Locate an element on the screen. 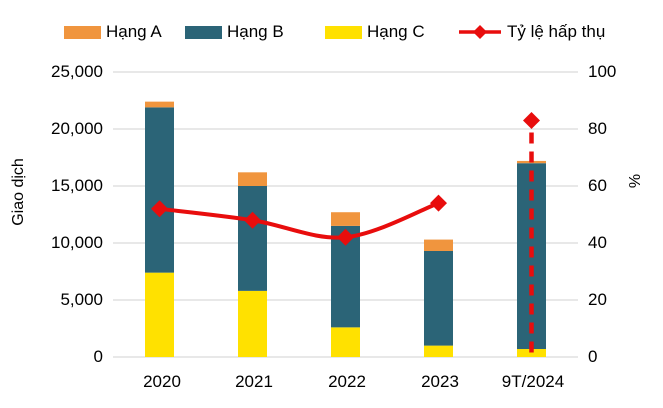 This screenshot has width=663, height=408. right-axis-tick-label: 0 is located at coordinates (593, 356).